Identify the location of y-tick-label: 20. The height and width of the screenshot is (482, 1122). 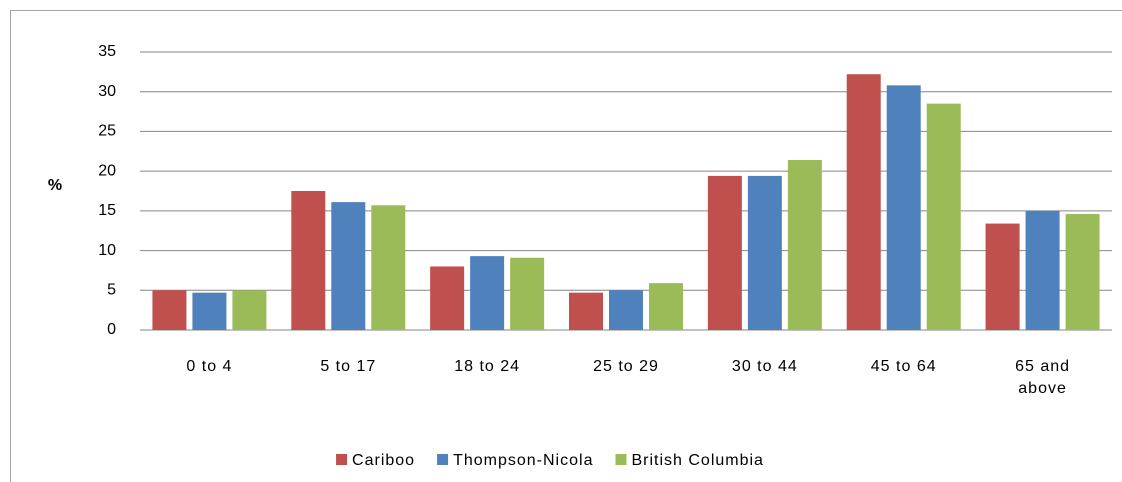
(107, 170).